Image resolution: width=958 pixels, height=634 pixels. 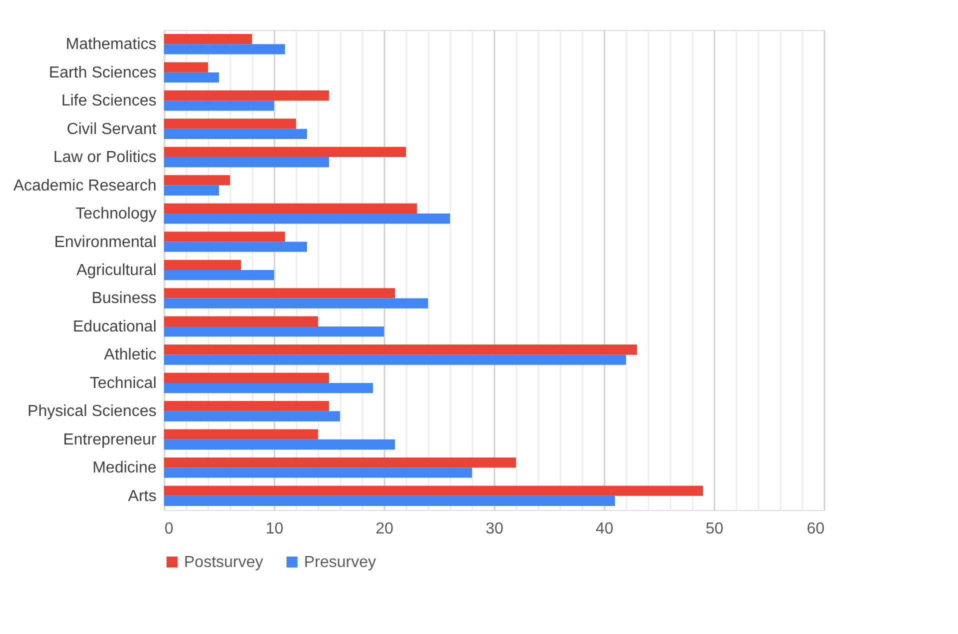 What do you see at coordinates (123, 383) in the screenshot?
I see `y-tick-label: Technical` at bounding box center [123, 383].